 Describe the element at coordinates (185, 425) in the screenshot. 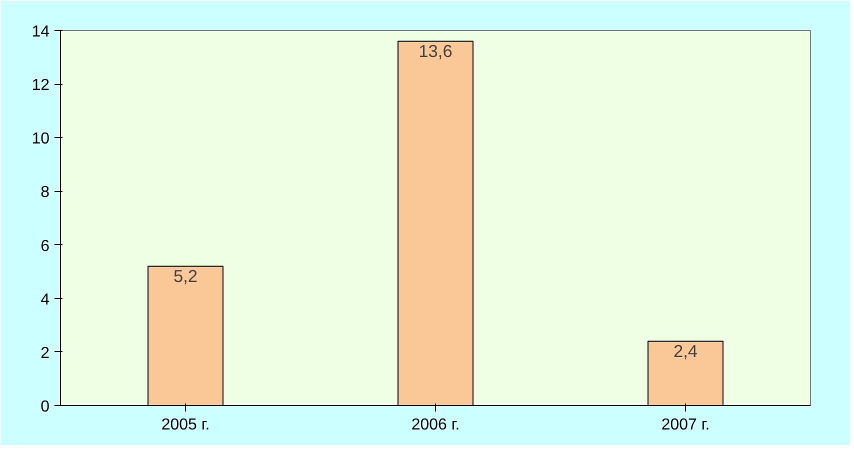

I see `x-tick-label: 2005 г.` at that location.